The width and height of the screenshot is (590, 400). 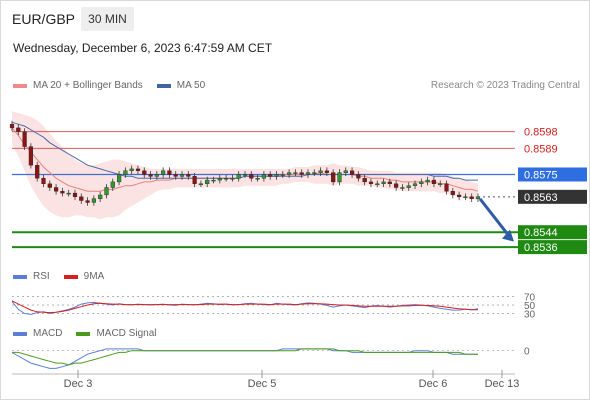 What do you see at coordinates (530, 315) in the screenshot?
I see `rsi-tick-label-2: 30` at bounding box center [530, 315].